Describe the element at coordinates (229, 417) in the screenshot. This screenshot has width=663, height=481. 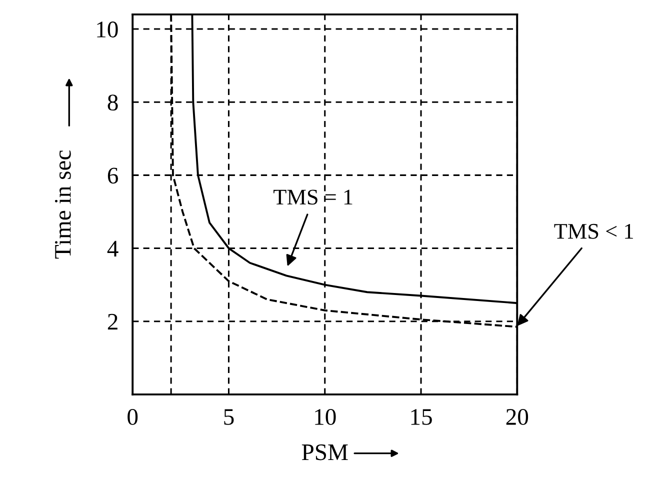
I see `x-tick-label: 5` at that location.